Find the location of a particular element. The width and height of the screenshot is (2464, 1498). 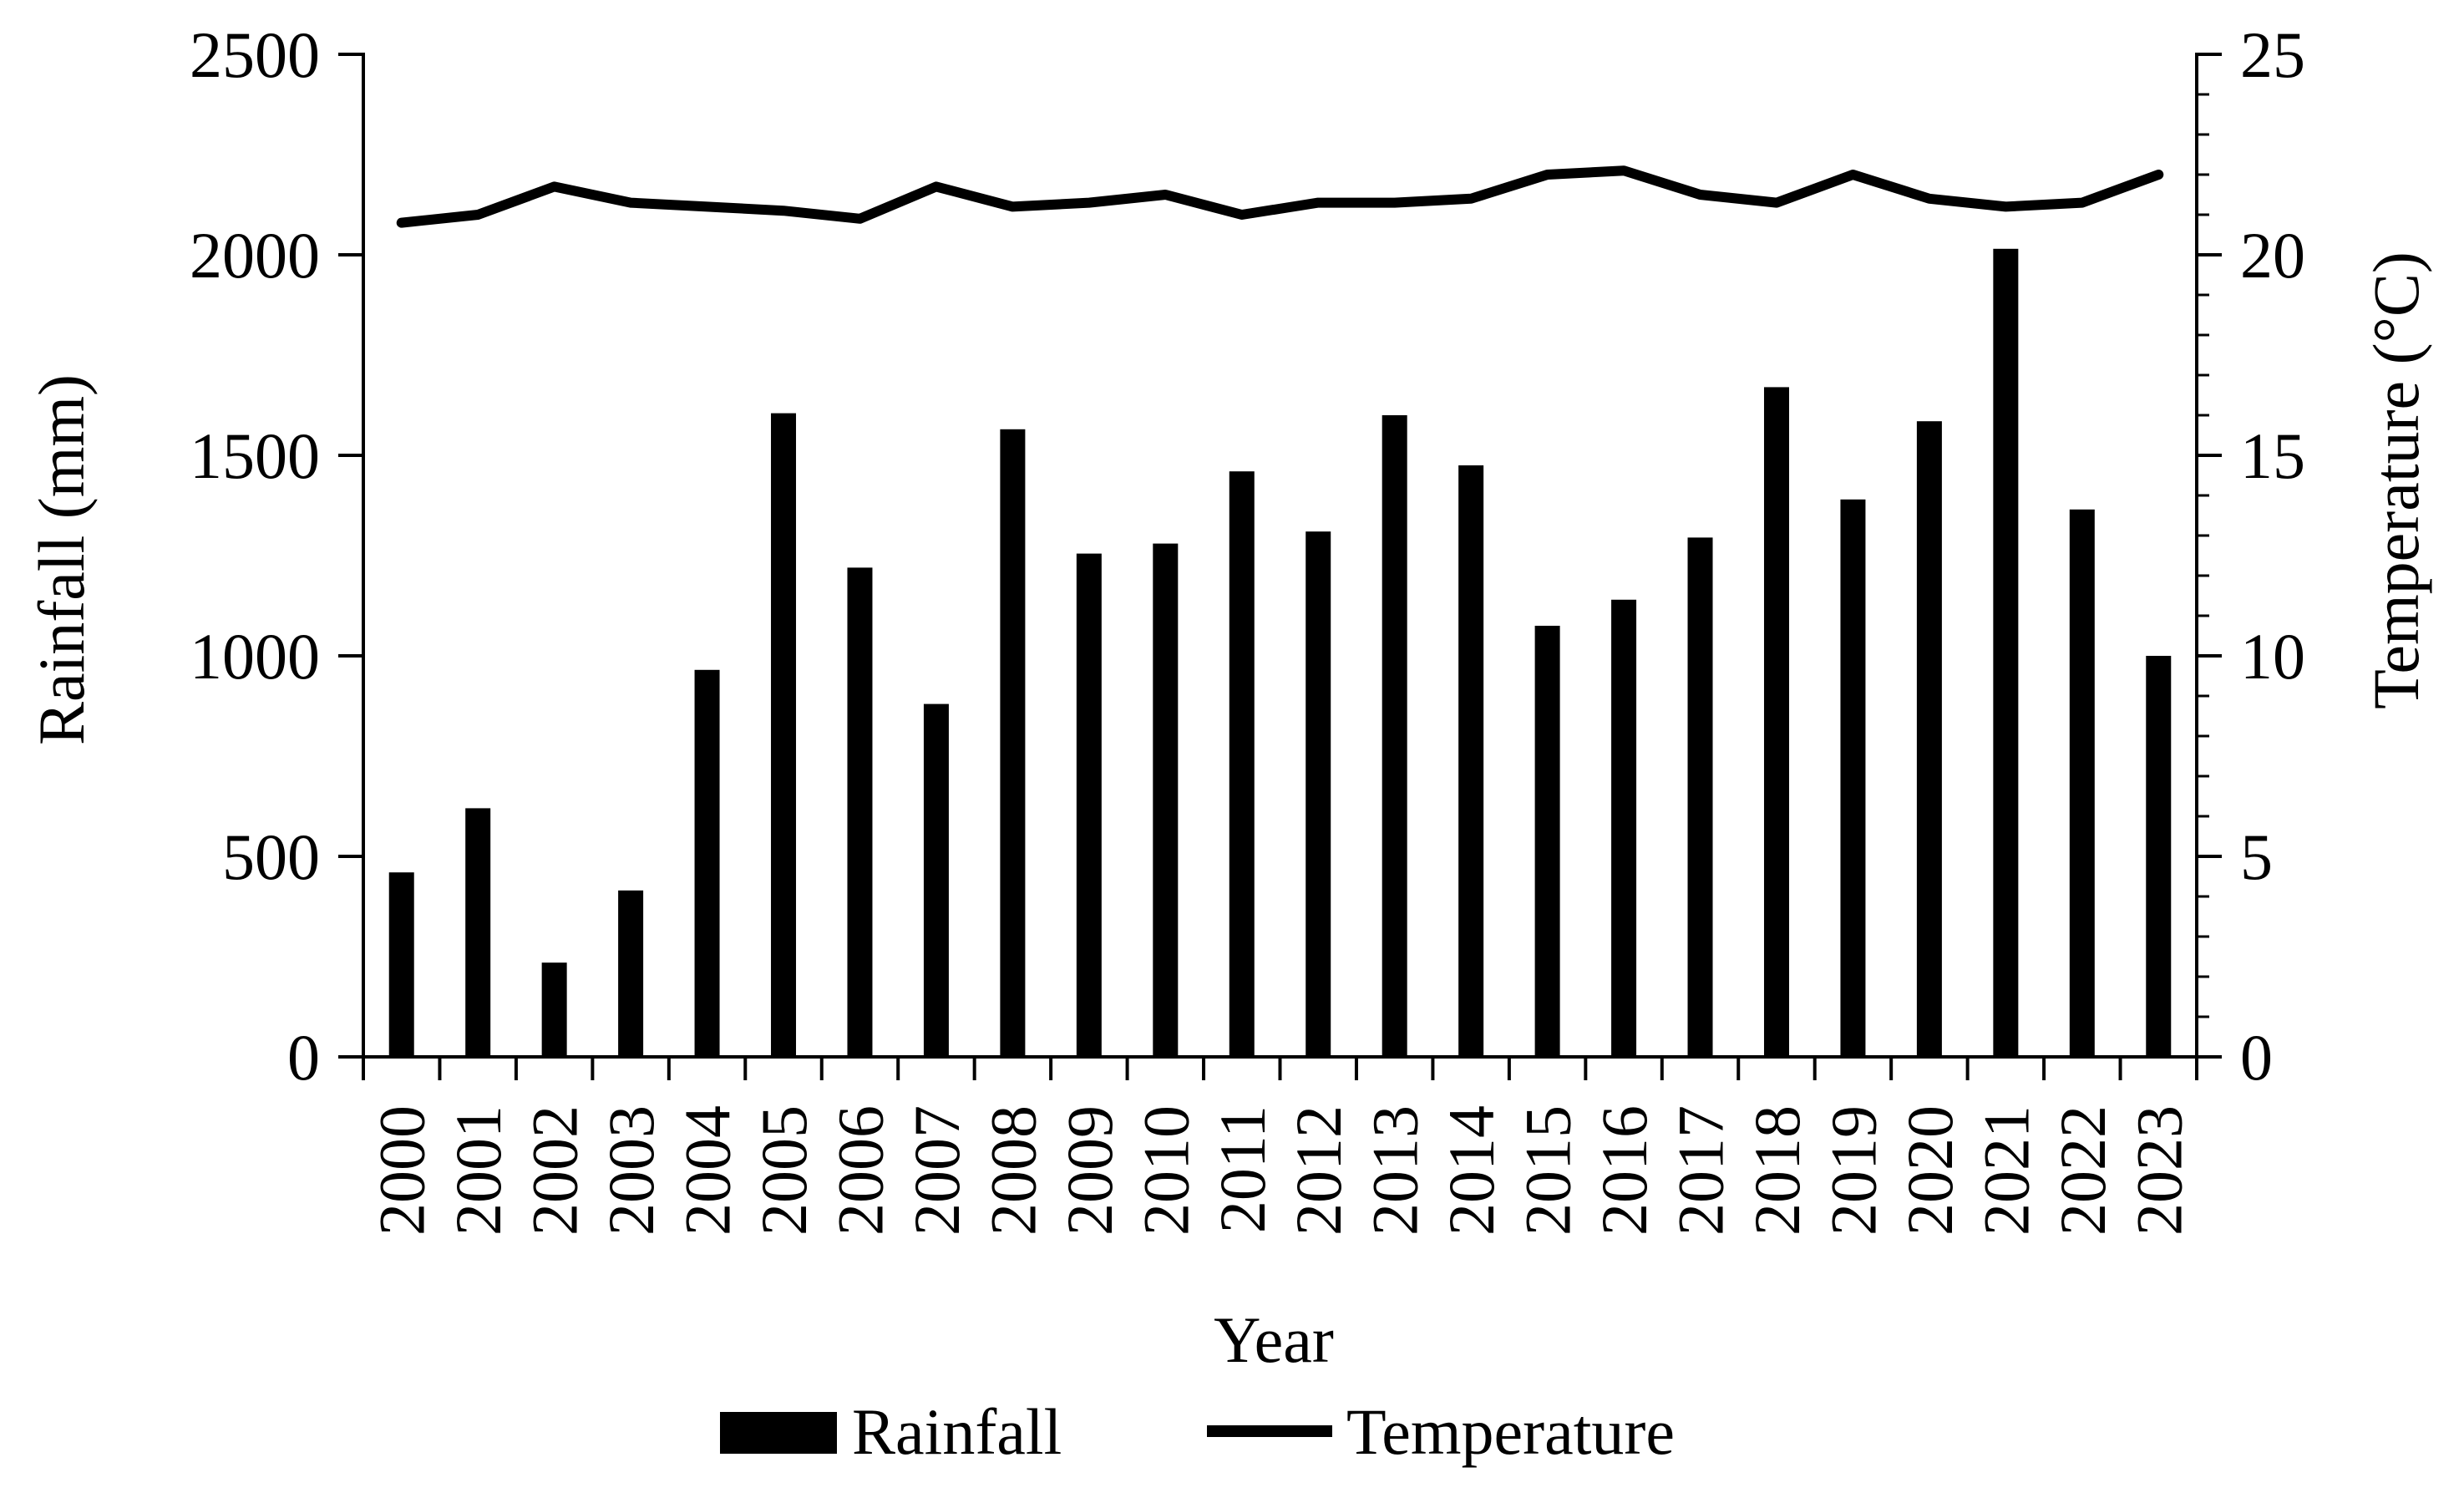

bar-rainfall-2005 is located at coordinates (784, 735).